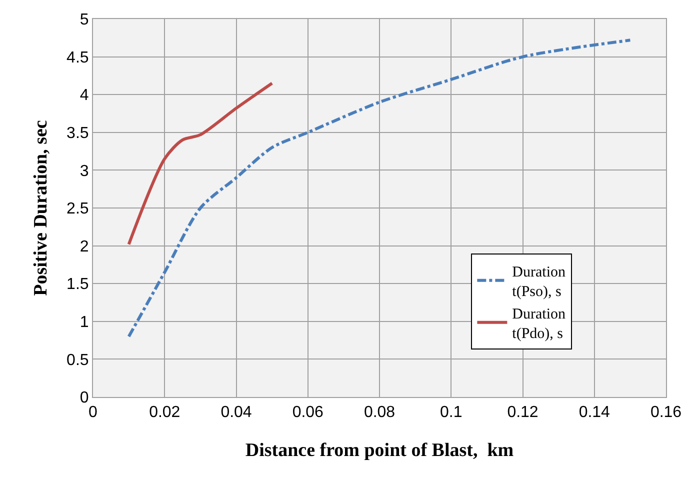 The width and height of the screenshot is (694, 488). What do you see at coordinates (200, 164) in the screenshot?
I see `line-series` at bounding box center [200, 164].